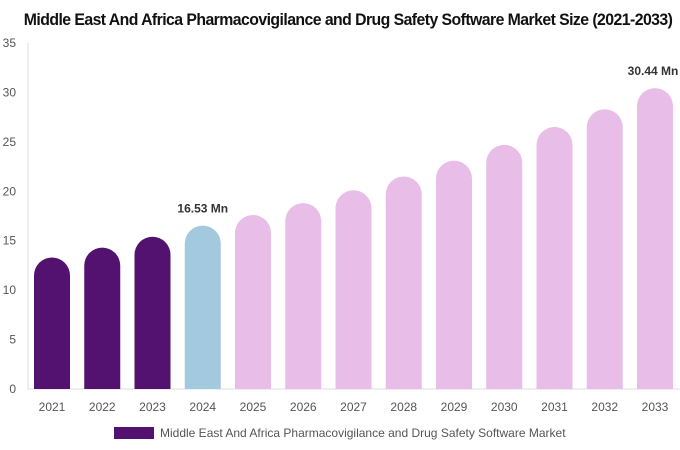 The image size is (680, 450). I want to click on x-tick-label: 2024, so click(202, 407).